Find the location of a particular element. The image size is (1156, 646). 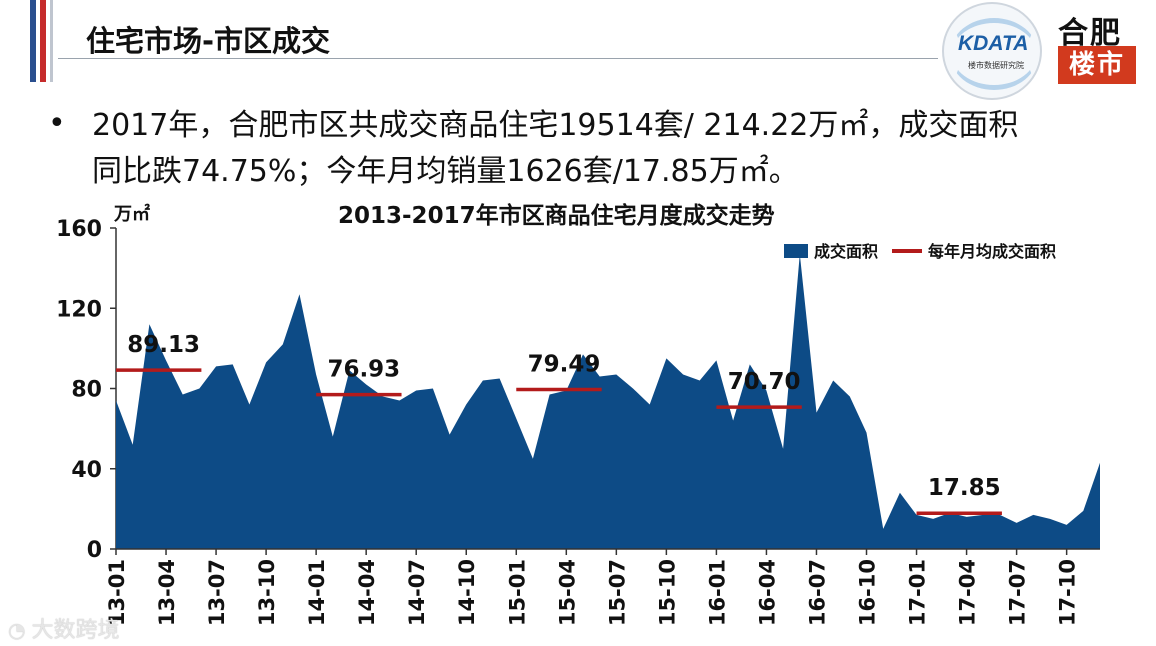

kdata-swoosh-icon is located at coordinates (994, 54).